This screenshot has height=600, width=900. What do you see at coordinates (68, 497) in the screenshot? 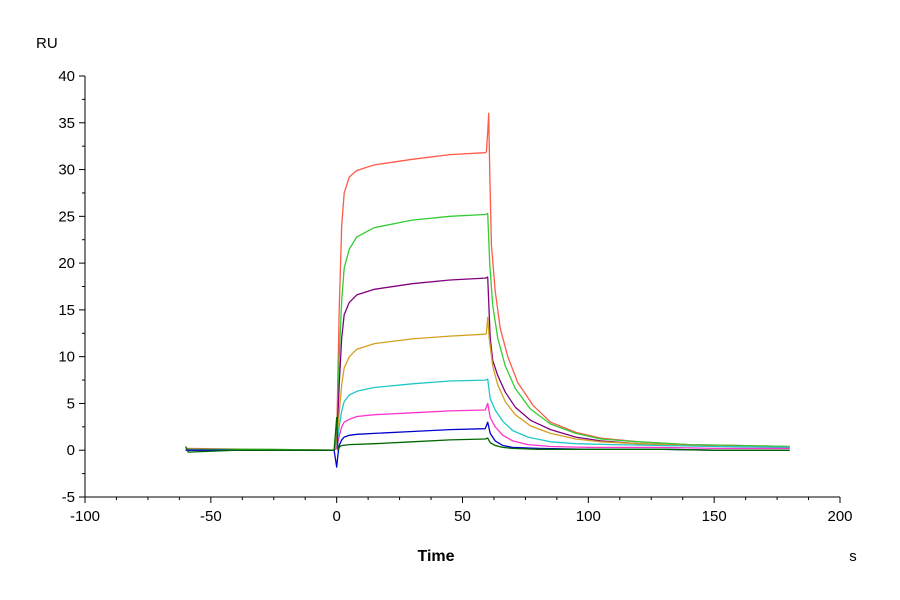
I see `y-tick-label: -5` at bounding box center [68, 497].